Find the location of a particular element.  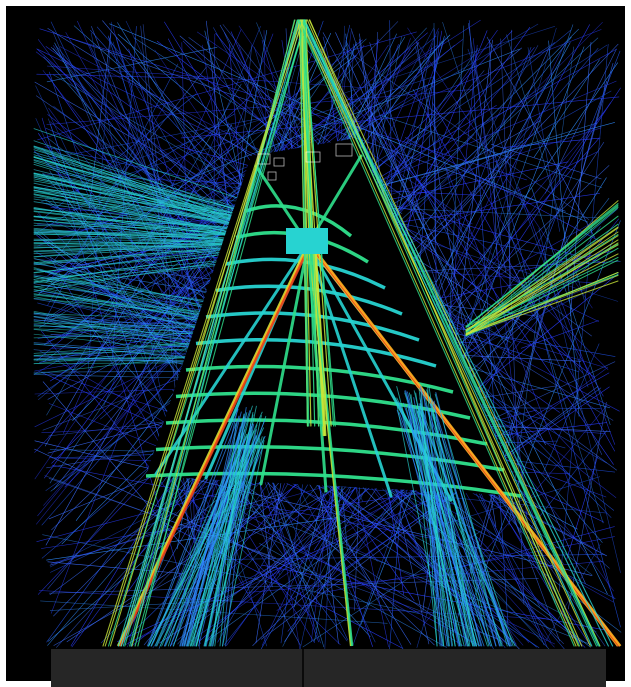

bottom-toolbar is located at coordinates (328, 668).